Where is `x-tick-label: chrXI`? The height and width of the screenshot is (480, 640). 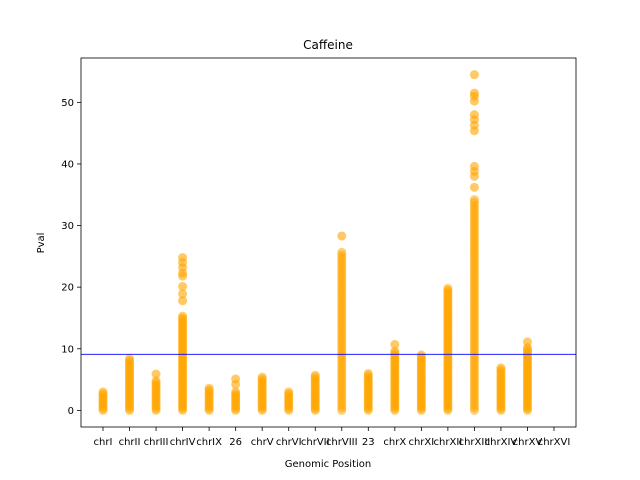
x-tick-label: chrXI is located at coordinates (421, 442).